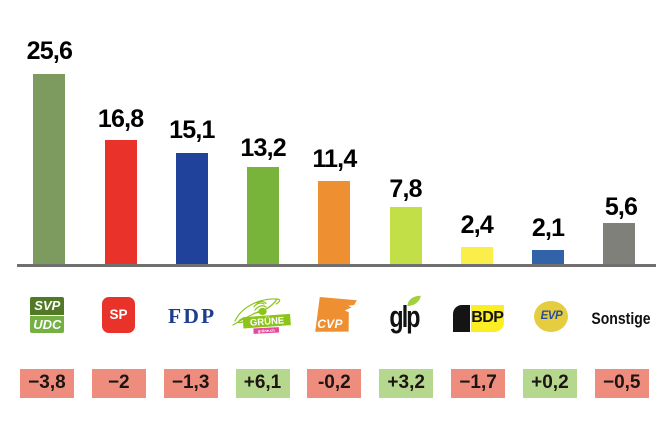 The height and width of the screenshot is (429, 670). What do you see at coordinates (267, 331) in the screenshot?
I see `svg-text: grüne.ch` at bounding box center [267, 331].